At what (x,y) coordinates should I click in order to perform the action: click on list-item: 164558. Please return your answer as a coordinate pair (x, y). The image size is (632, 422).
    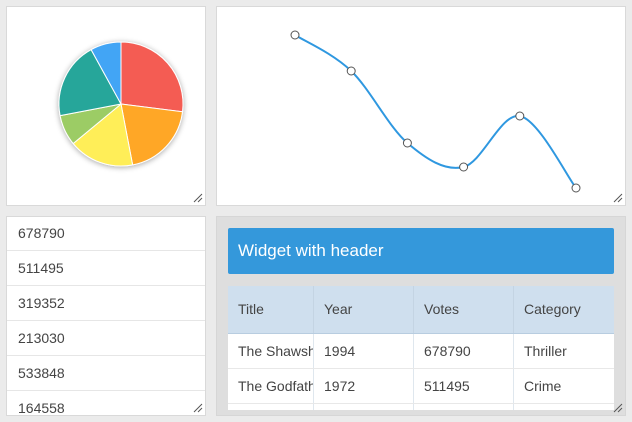
    Looking at the image, I should click on (106, 403).